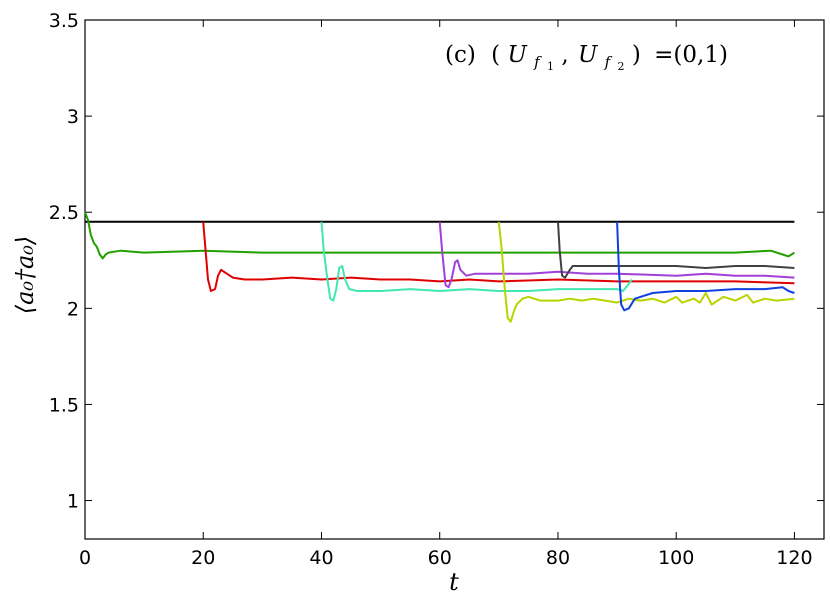  I want to click on x-tick-label: 100, so click(676, 558).